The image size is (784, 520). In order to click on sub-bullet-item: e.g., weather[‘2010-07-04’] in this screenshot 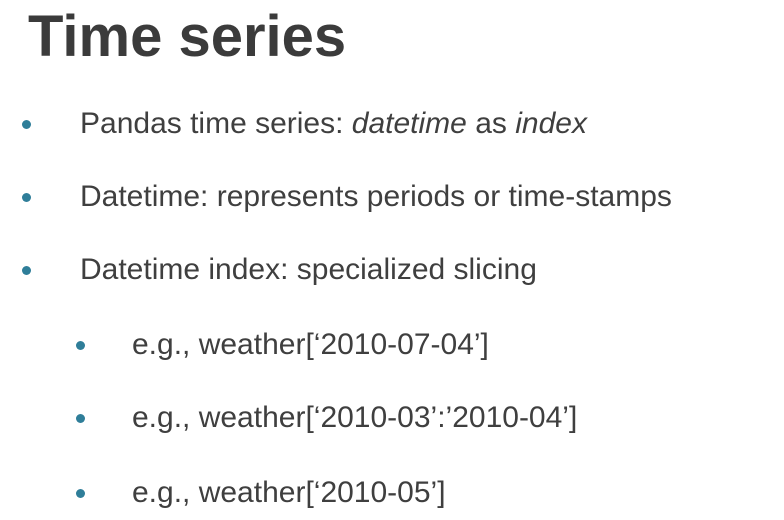, I will do `click(310, 344)`.